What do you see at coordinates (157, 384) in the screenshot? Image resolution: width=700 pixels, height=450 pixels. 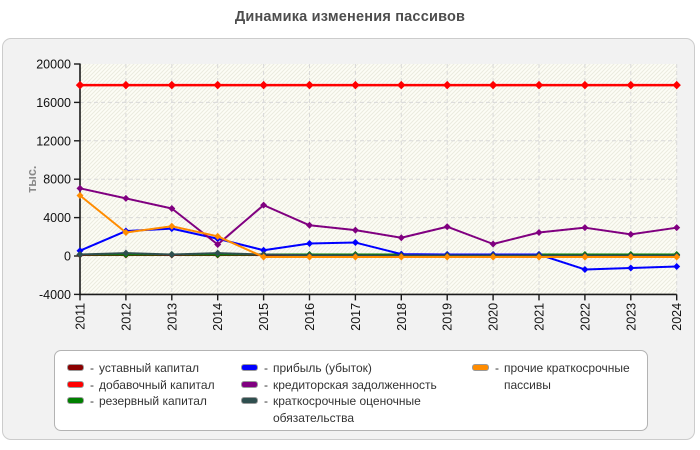 I see `legend-label-dobavochnyy-kapital: добавочный капитал` at bounding box center [157, 384].